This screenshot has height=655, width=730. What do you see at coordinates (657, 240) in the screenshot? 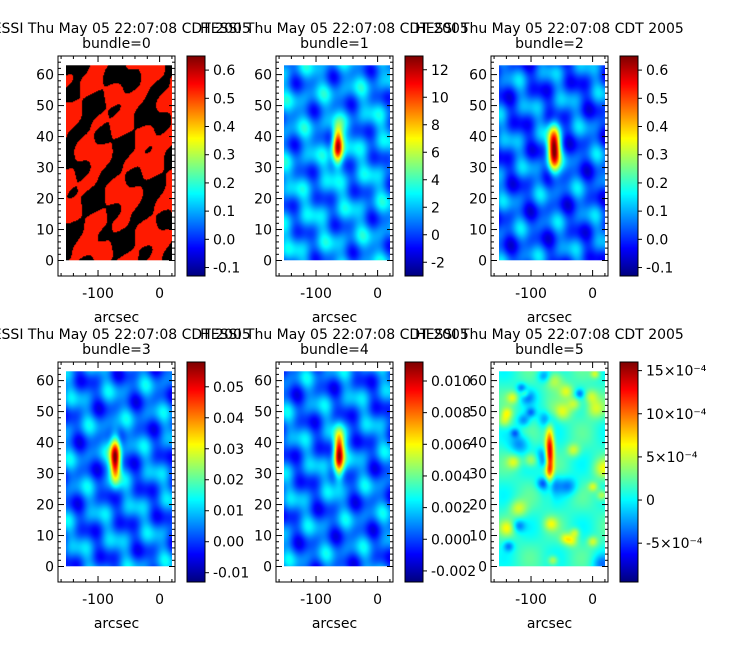
I see `colorbar-tick-label: 0.0` at bounding box center [657, 240].